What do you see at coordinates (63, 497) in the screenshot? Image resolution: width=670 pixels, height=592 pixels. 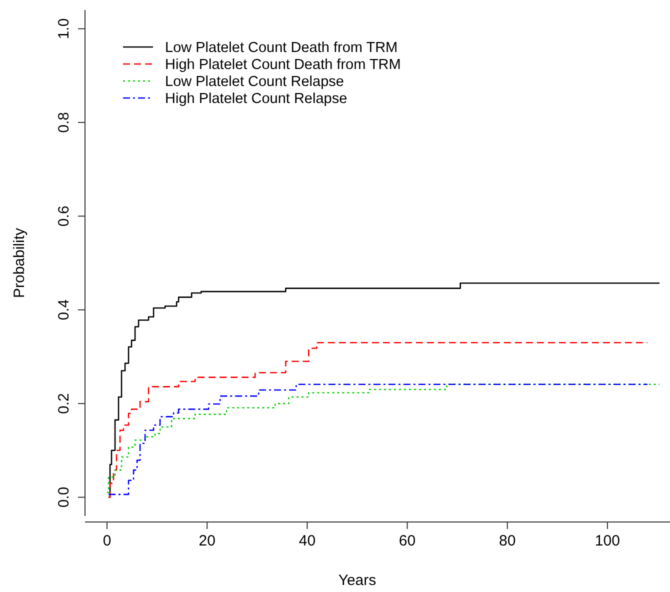 I see `y-tick-label: 0.0` at bounding box center [63, 497].